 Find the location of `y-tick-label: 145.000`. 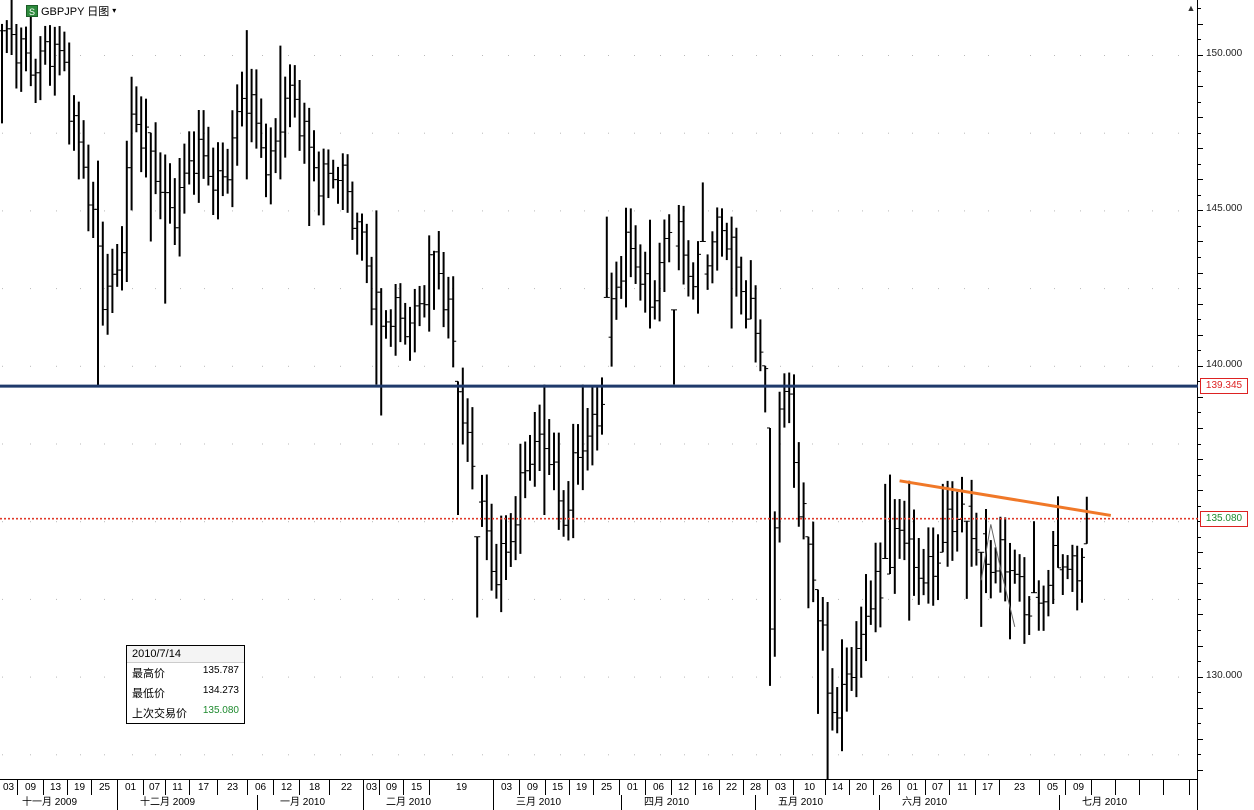

y-tick-label: 145.000 is located at coordinates (1224, 209).